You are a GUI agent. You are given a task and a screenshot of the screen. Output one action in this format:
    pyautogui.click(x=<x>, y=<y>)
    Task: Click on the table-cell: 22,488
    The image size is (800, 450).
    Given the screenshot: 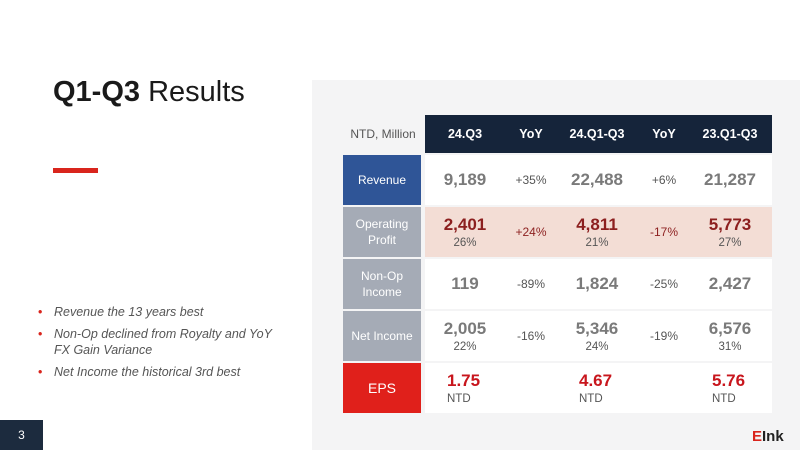 What is the action you would take?
    pyautogui.click(x=597, y=180)
    